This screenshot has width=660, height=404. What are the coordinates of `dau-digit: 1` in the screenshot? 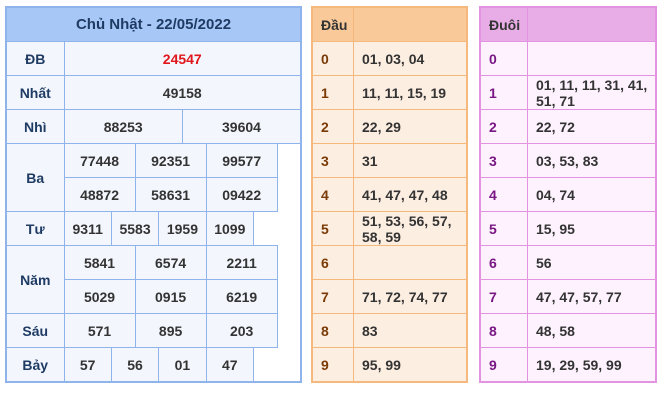 It's located at (332, 92).